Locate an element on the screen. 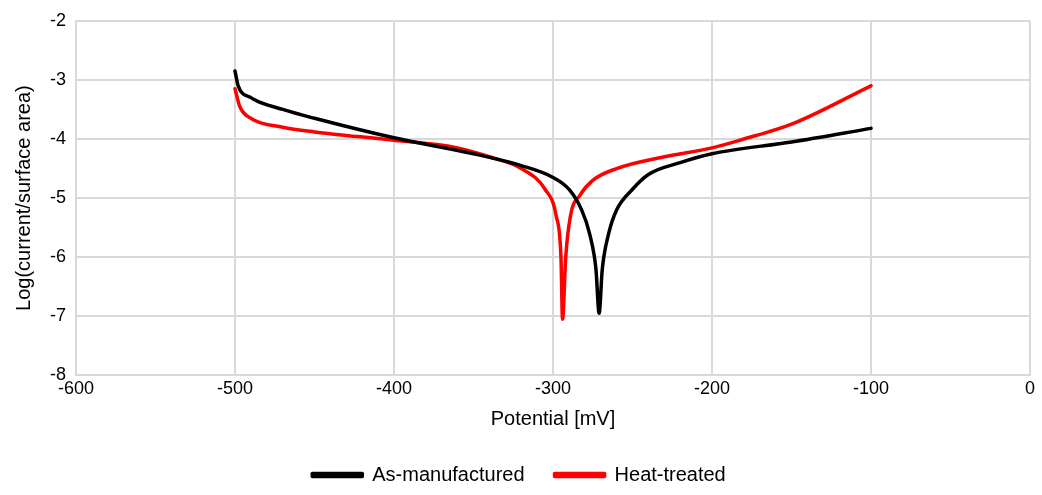 The image size is (1042, 495). x-tick-label: -500 is located at coordinates (235, 388).